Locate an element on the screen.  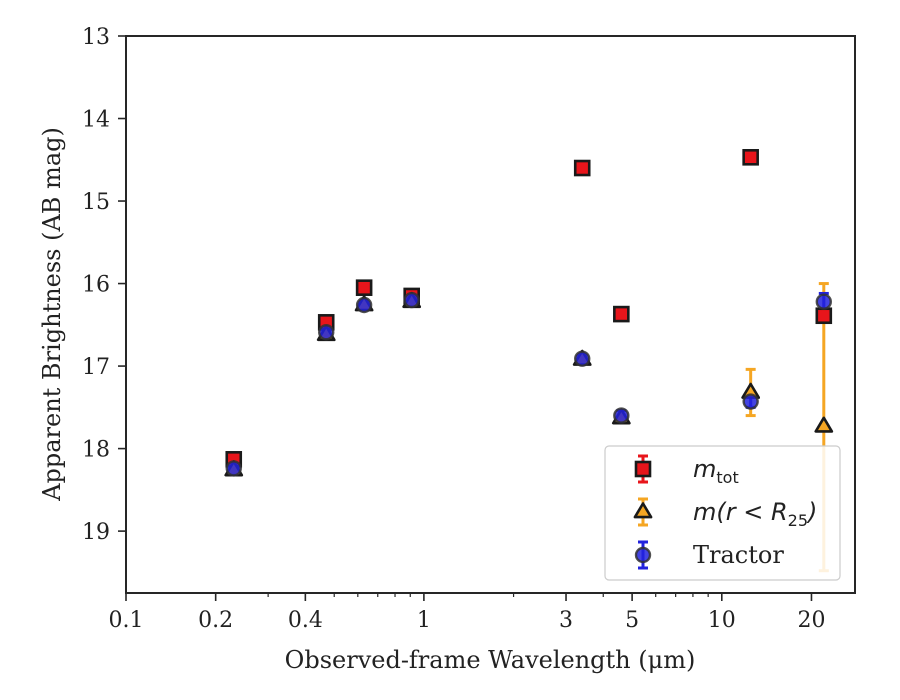
x-tick-label: 1 is located at coordinates (424, 620).